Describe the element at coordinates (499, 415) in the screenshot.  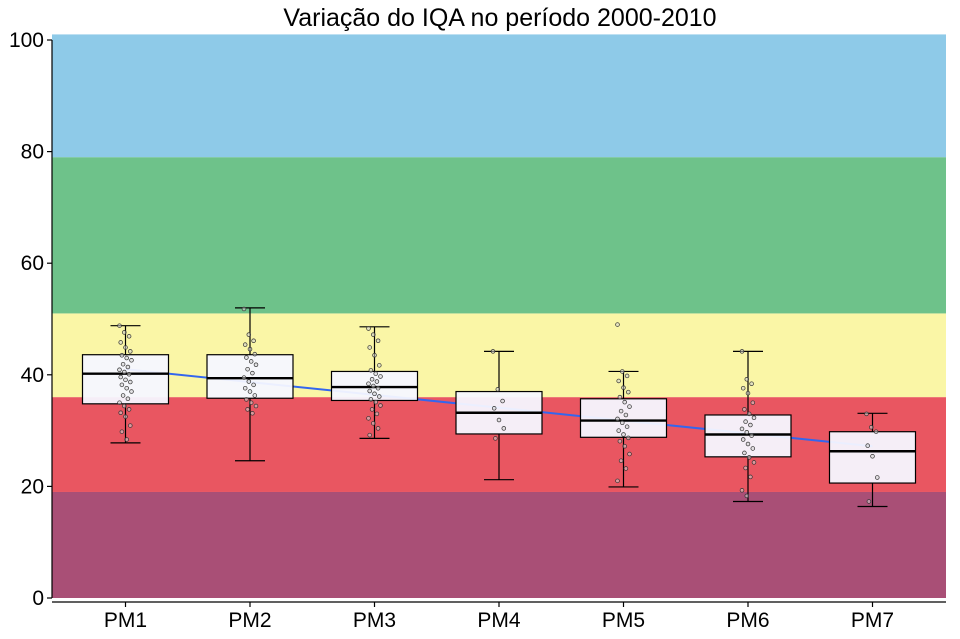
I see `box-pm4` at that location.